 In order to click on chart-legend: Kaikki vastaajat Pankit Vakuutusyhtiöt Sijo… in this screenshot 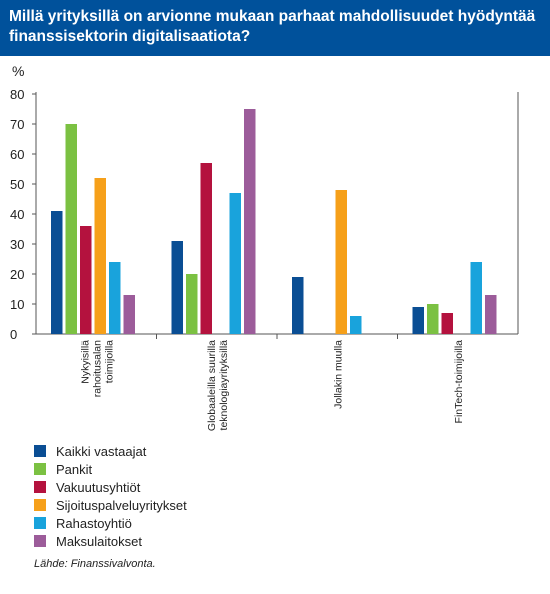, I will do `click(110, 496)`.